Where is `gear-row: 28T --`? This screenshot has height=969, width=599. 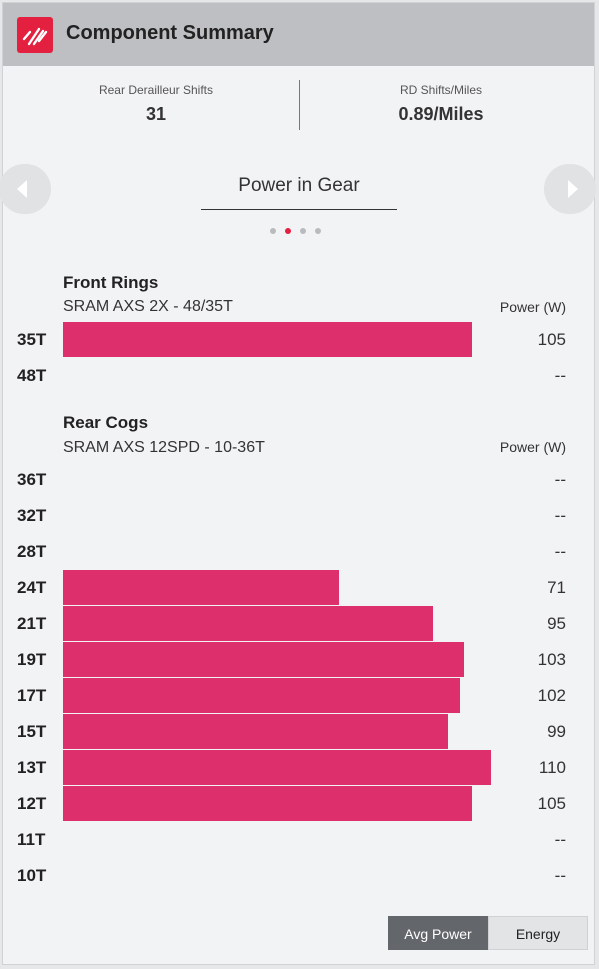 gear-row: 28T -- is located at coordinates (298, 551).